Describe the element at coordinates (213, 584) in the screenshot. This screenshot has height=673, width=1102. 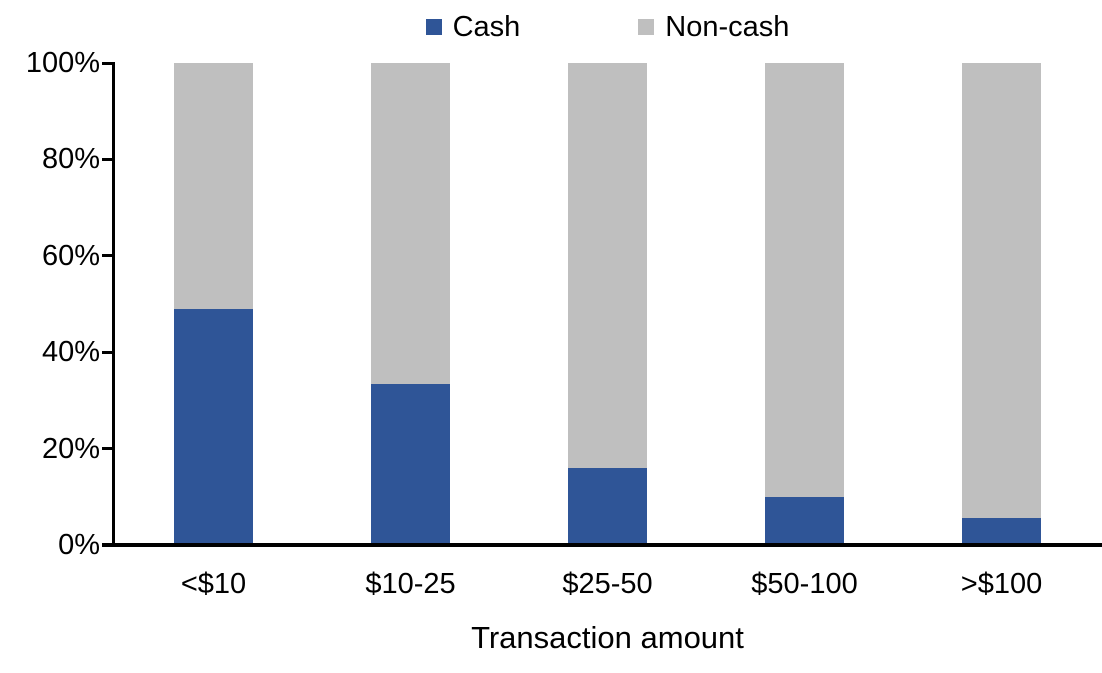
I see `x-category-label-0: <$10` at that location.